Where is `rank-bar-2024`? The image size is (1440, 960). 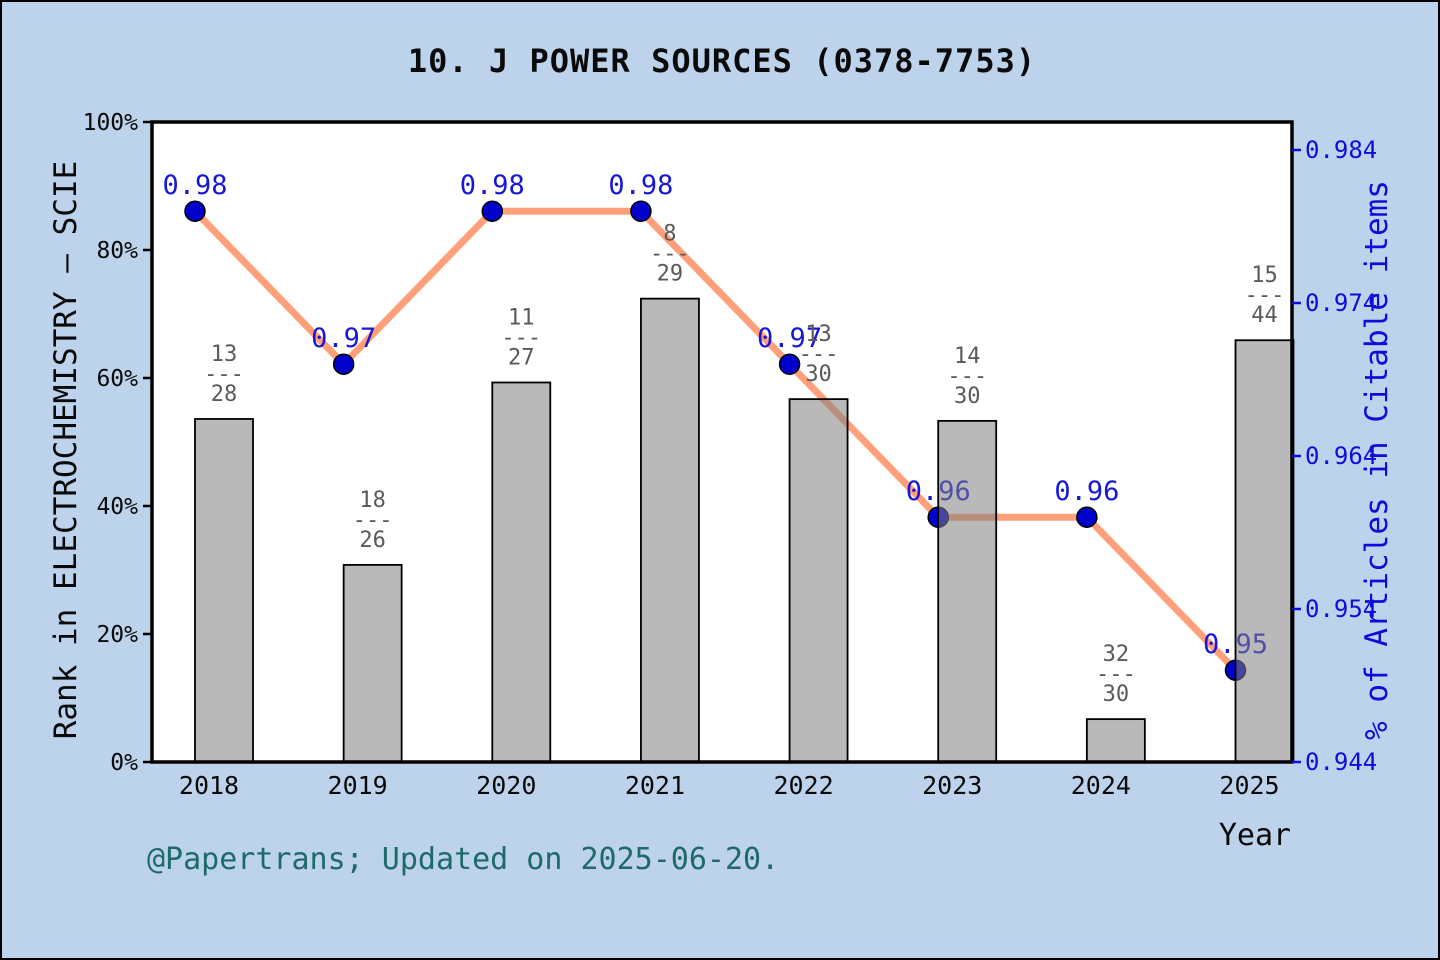 rank-bar-2024 is located at coordinates (1115, 740).